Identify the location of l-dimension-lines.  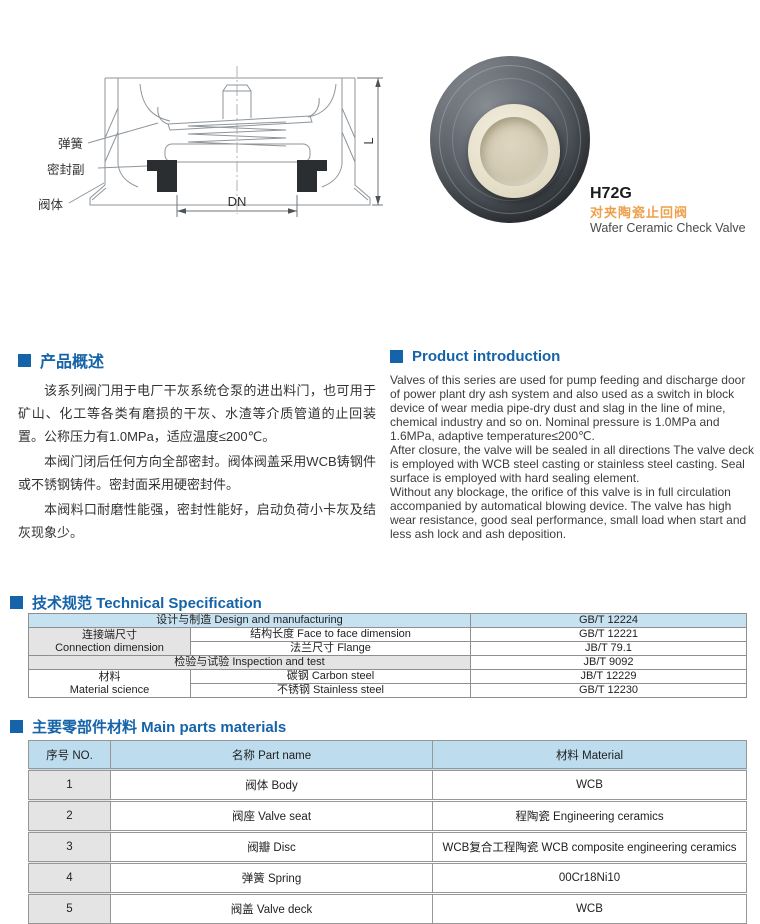
(370, 141).